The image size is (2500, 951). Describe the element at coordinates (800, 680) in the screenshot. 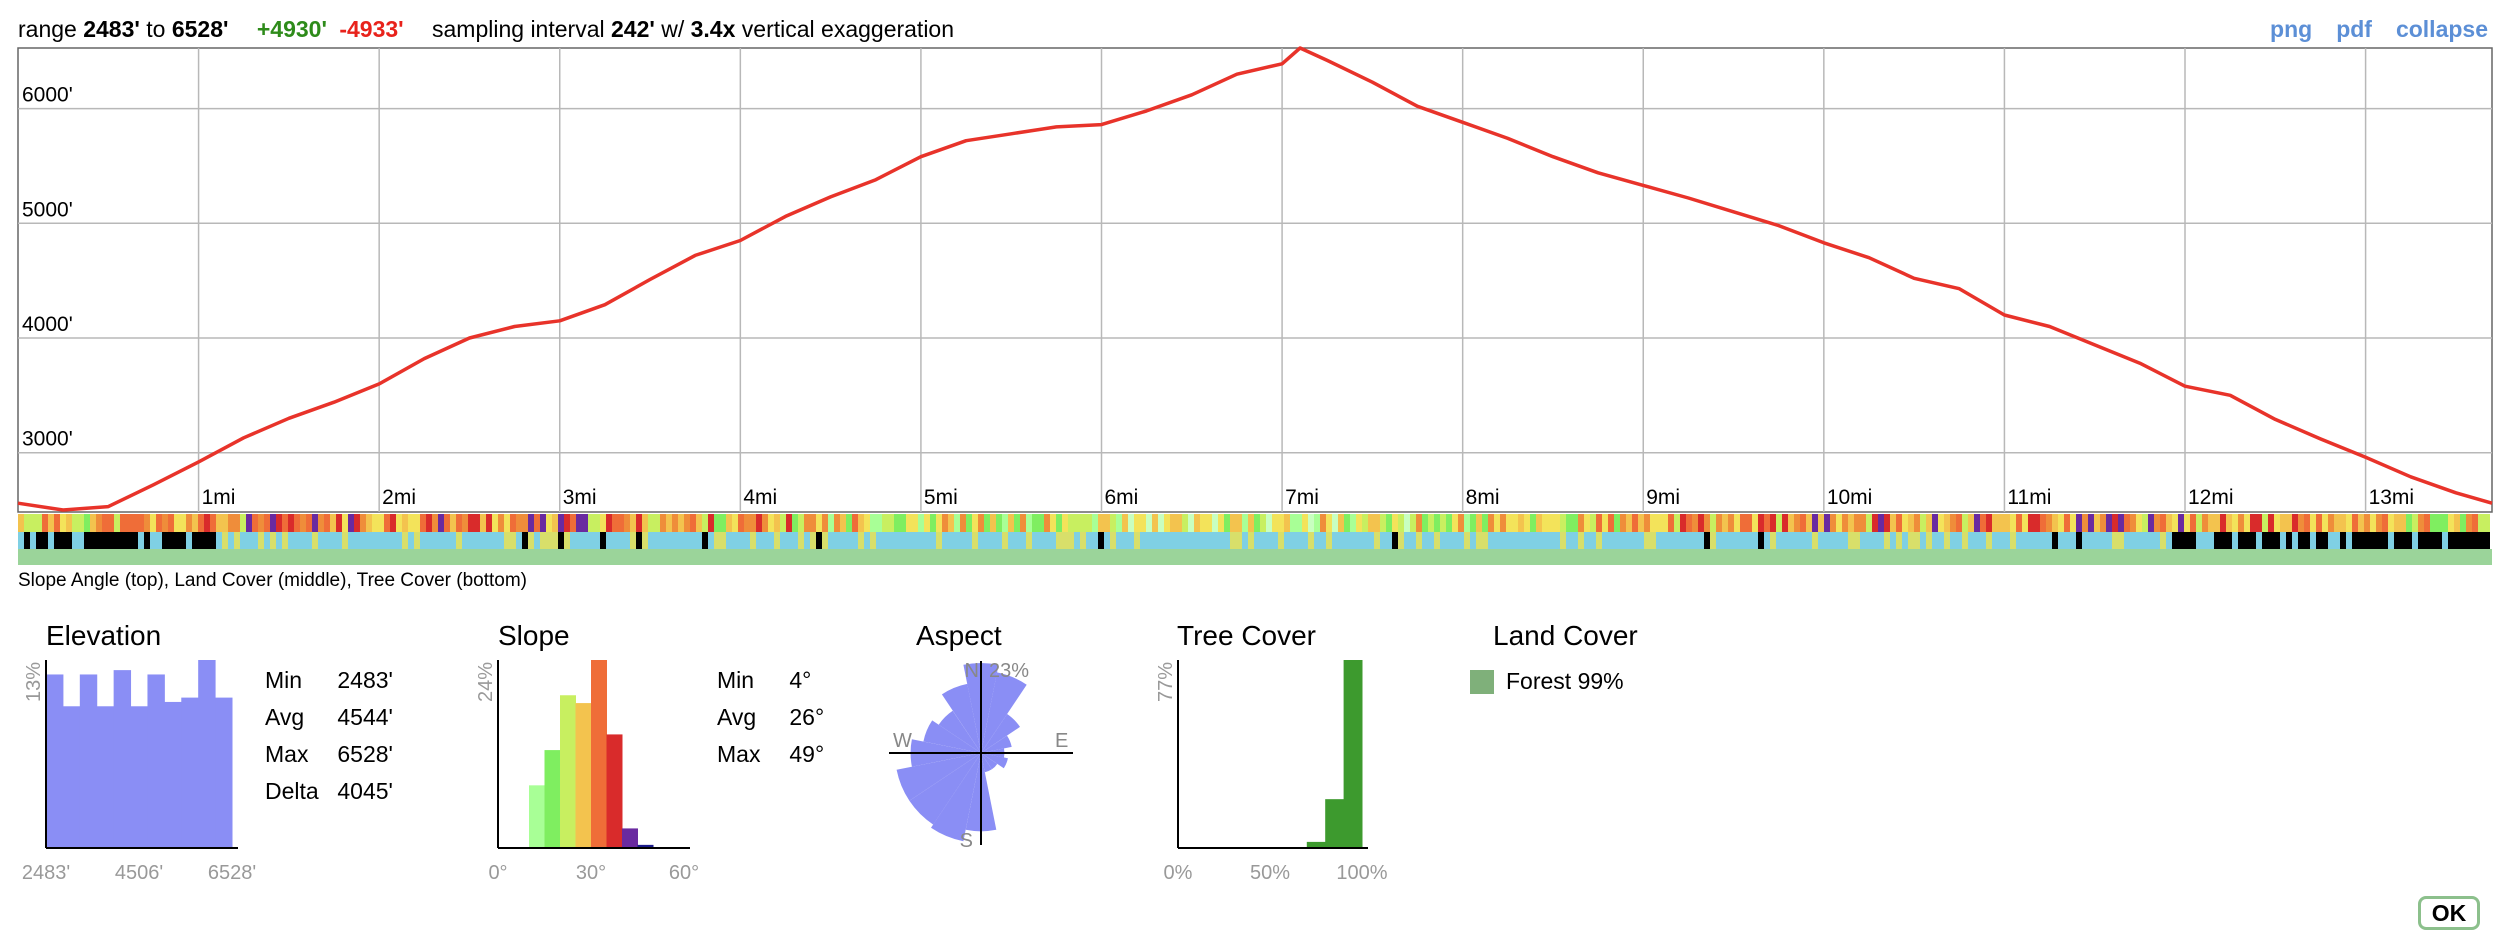

I see `slope-stat-min-value: 4°` at that location.